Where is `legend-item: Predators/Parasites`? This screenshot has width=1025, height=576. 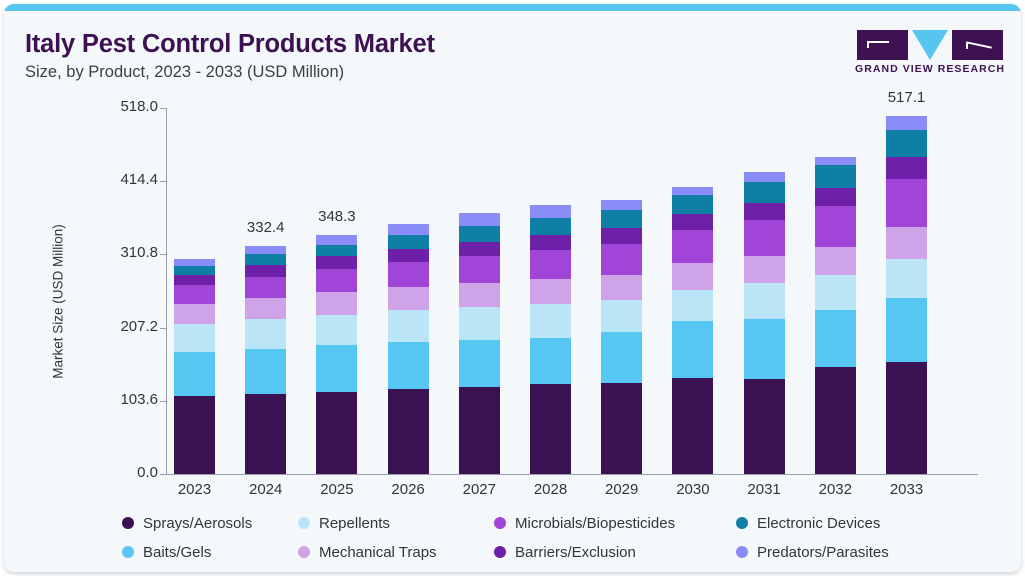 legend-item: Predators/Parasites is located at coordinates (812, 552).